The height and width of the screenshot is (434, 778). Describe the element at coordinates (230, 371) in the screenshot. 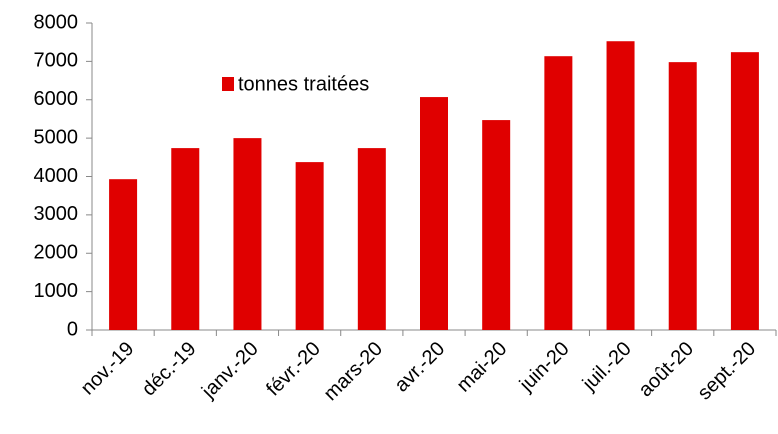

I see `x-tick-label: janv.-20` at that location.